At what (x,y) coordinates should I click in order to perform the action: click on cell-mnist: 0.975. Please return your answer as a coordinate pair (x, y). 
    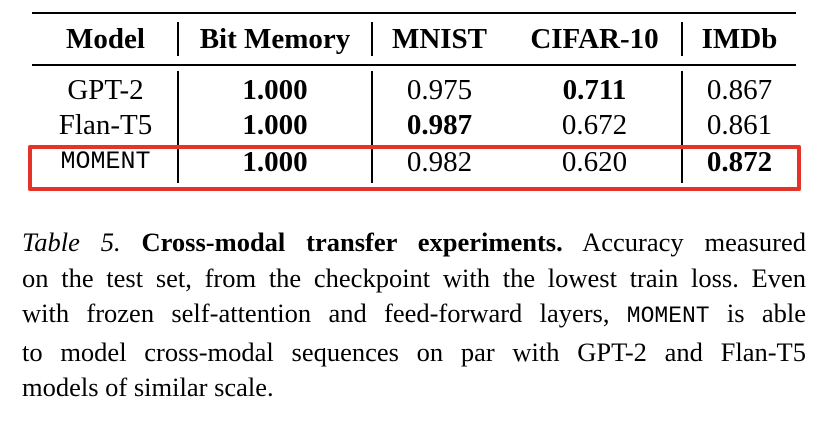
    Looking at the image, I should click on (439, 90).